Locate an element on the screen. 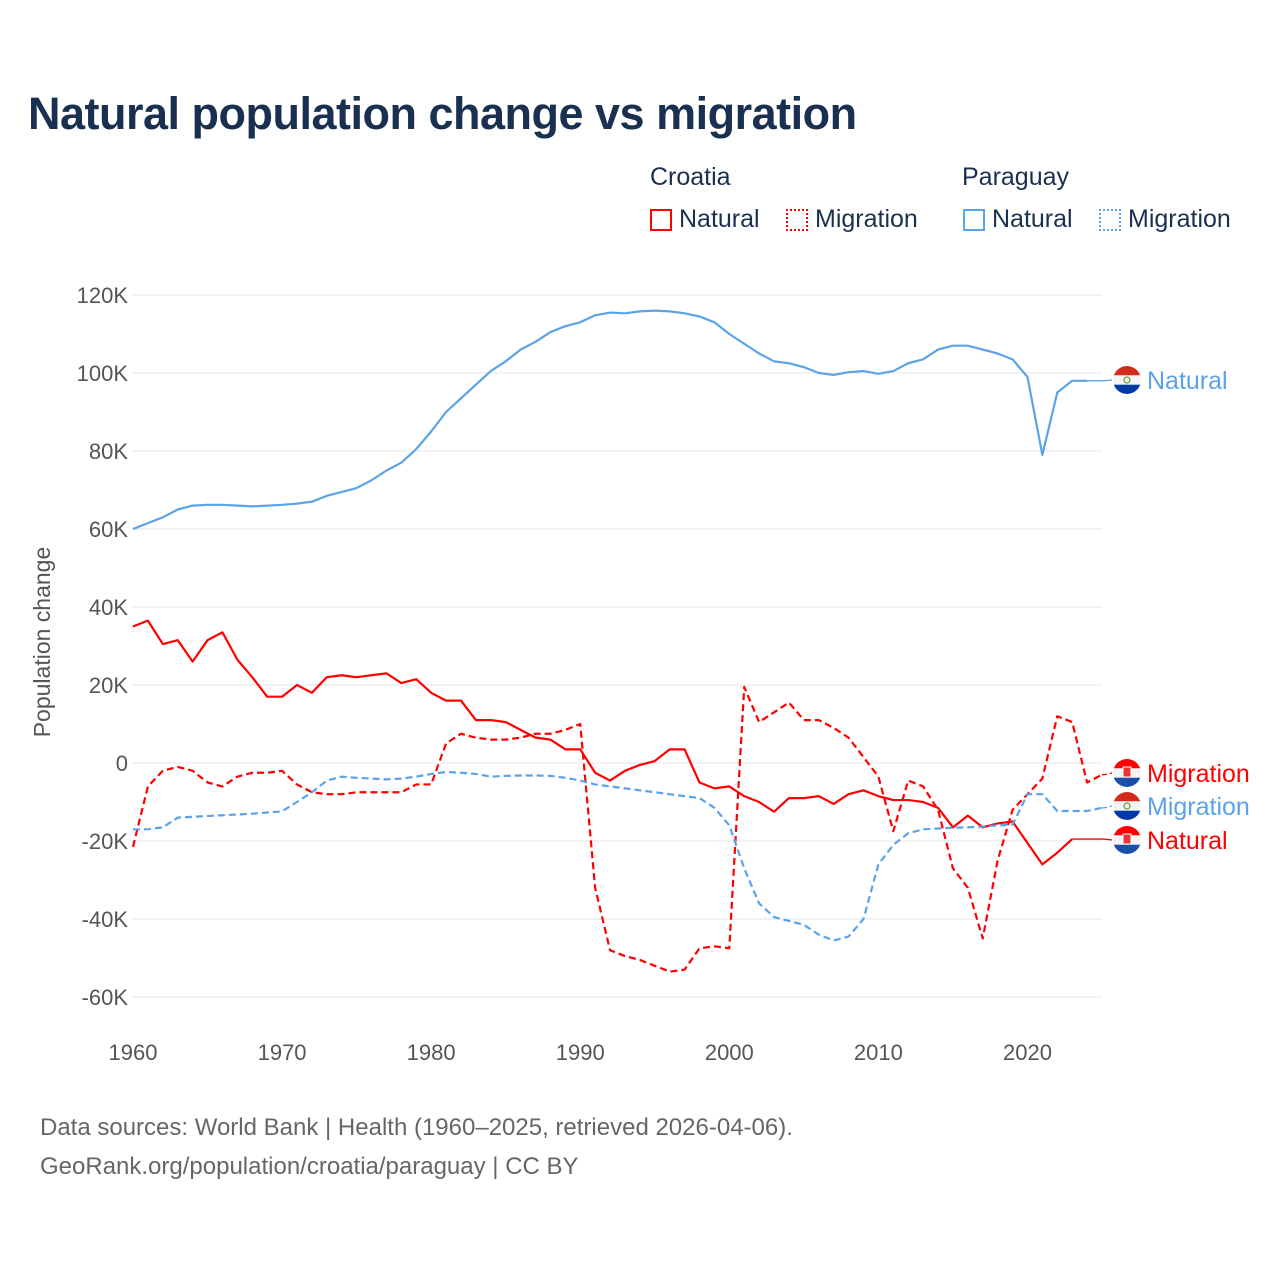 The height and width of the screenshot is (1280, 1280). chart-title: Natural population change vs migration is located at coordinates (442, 113).